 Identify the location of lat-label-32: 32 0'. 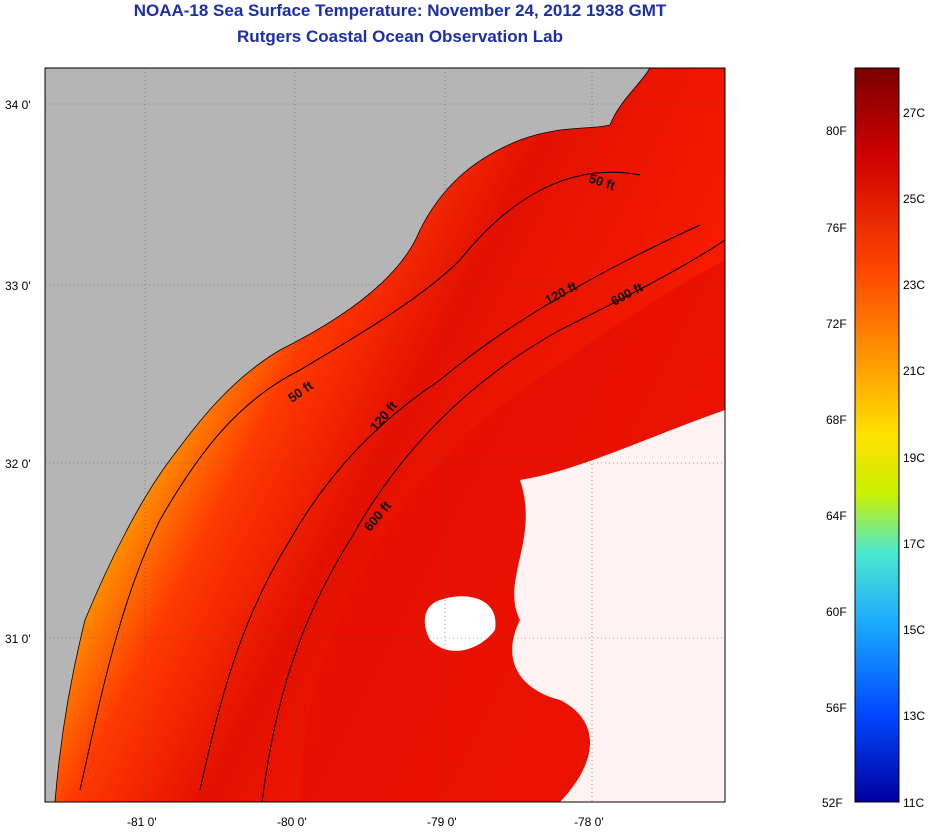
(18, 464).